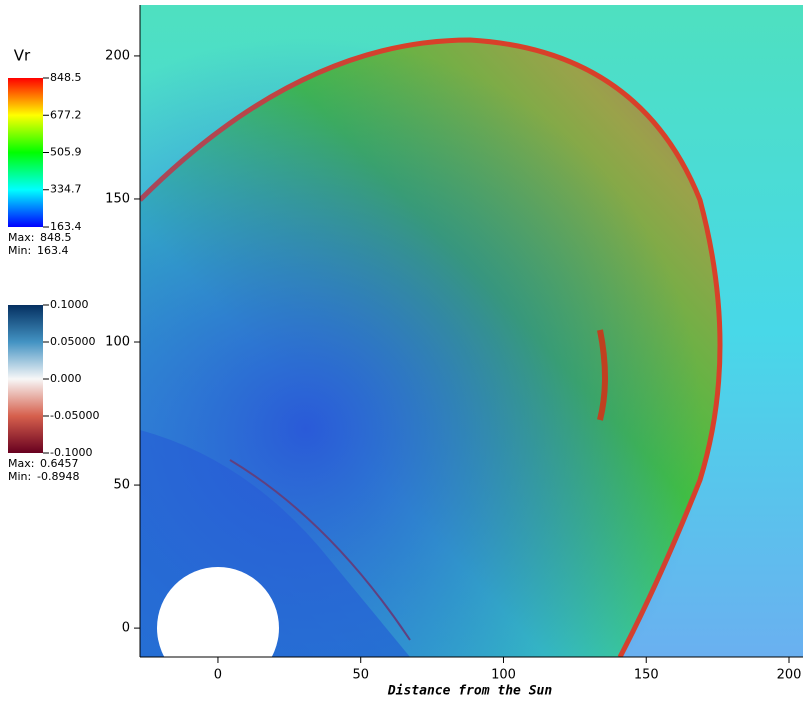 Image resolution: width=806 pixels, height=705 pixels. I want to click on colorbar-tick-label: 0.05000, so click(73, 341).